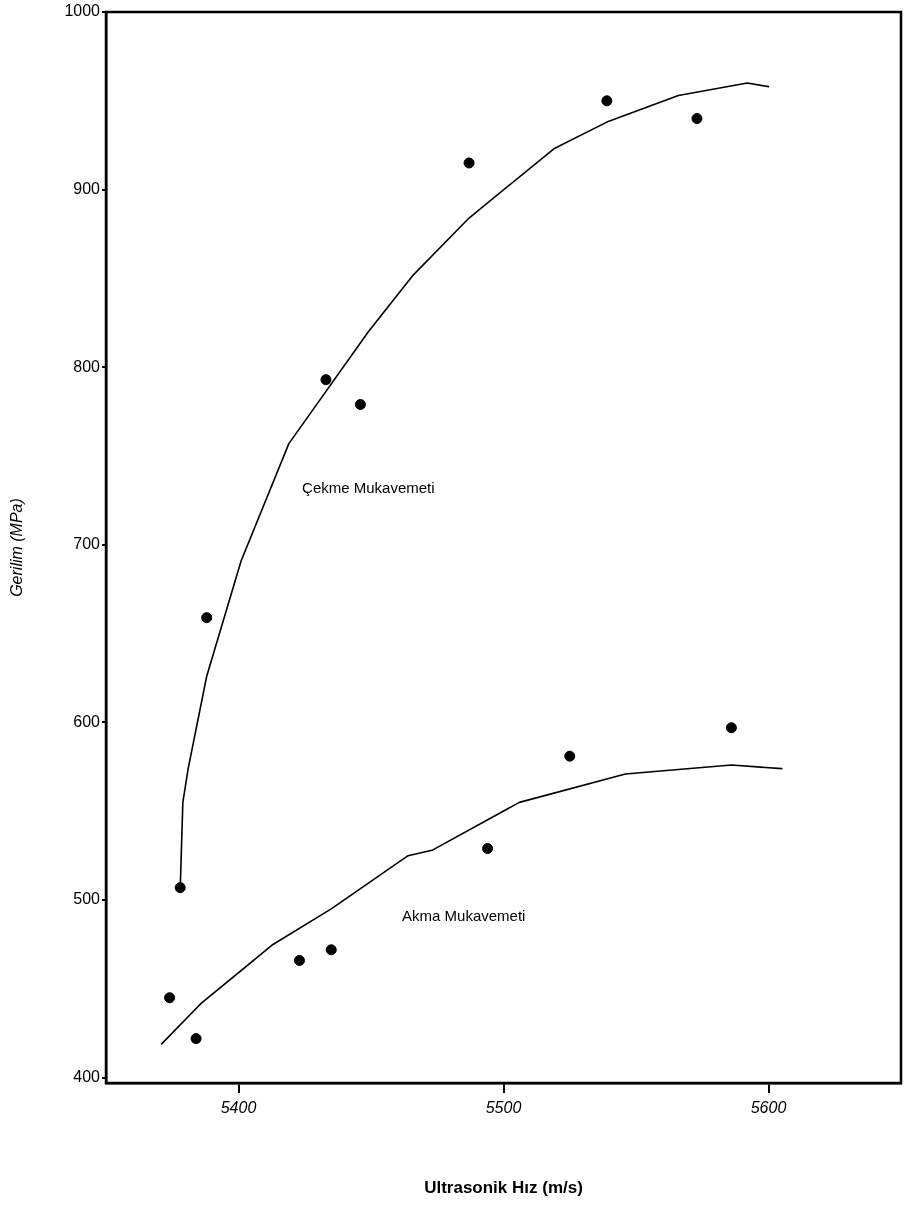 Image resolution: width=907 pixels, height=1213 pixels. Describe the element at coordinates (87, 1077) in the screenshot. I see `y-tick-label: 400` at that location.